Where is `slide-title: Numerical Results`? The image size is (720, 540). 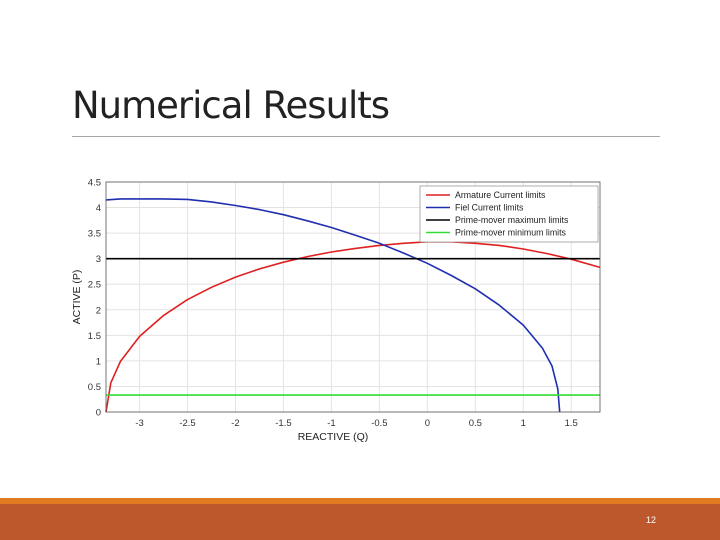 slide-title: Numerical Results is located at coordinates (231, 105).